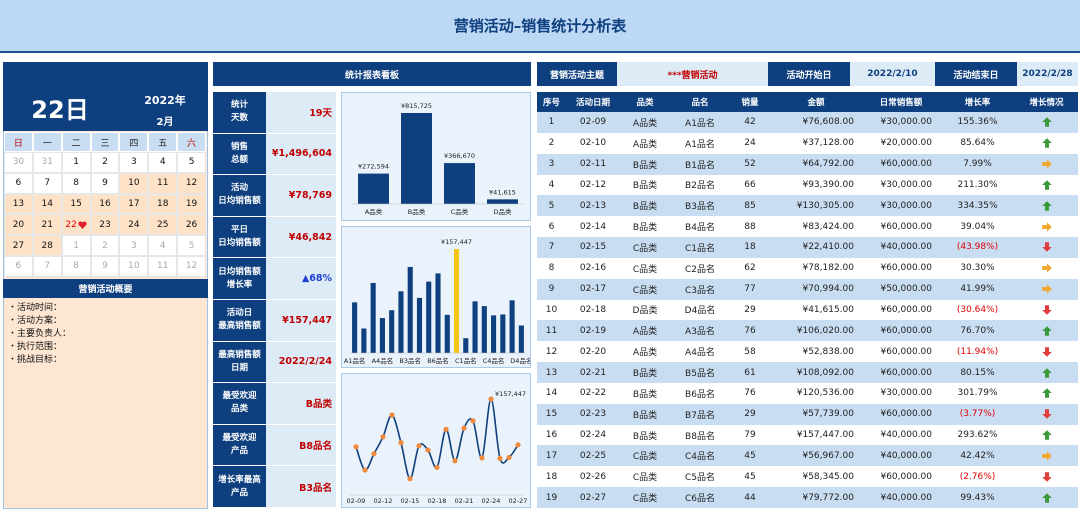 This screenshot has height=514, width=1080. Describe the element at coordinates (816, 456) in the screenshot. I see `table-cell: ¥56,967.00` at that location.